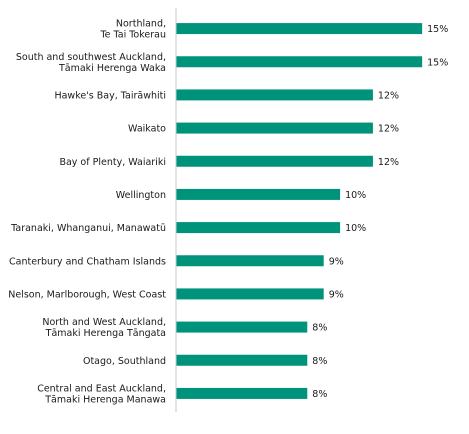 This screenshot has width=469, height=434. Describe the element at coordinates (141, 195) in the screenshot. I see `category-label: Wellington` at that location.